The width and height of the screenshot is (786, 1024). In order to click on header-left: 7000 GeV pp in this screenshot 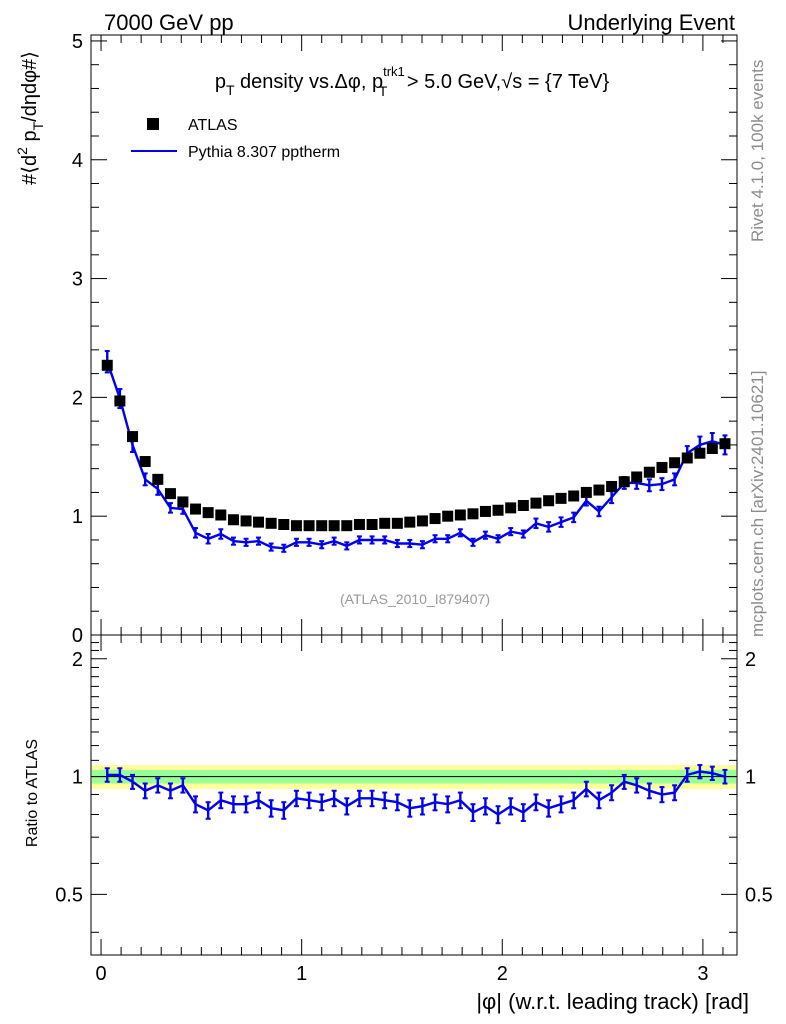, I will do `click(169, 22)`.